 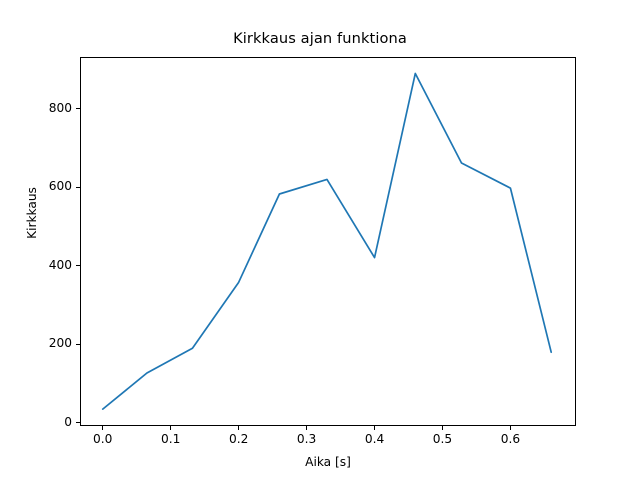 I want to click on y-tick-label: 200, so click(x=60, y=343).